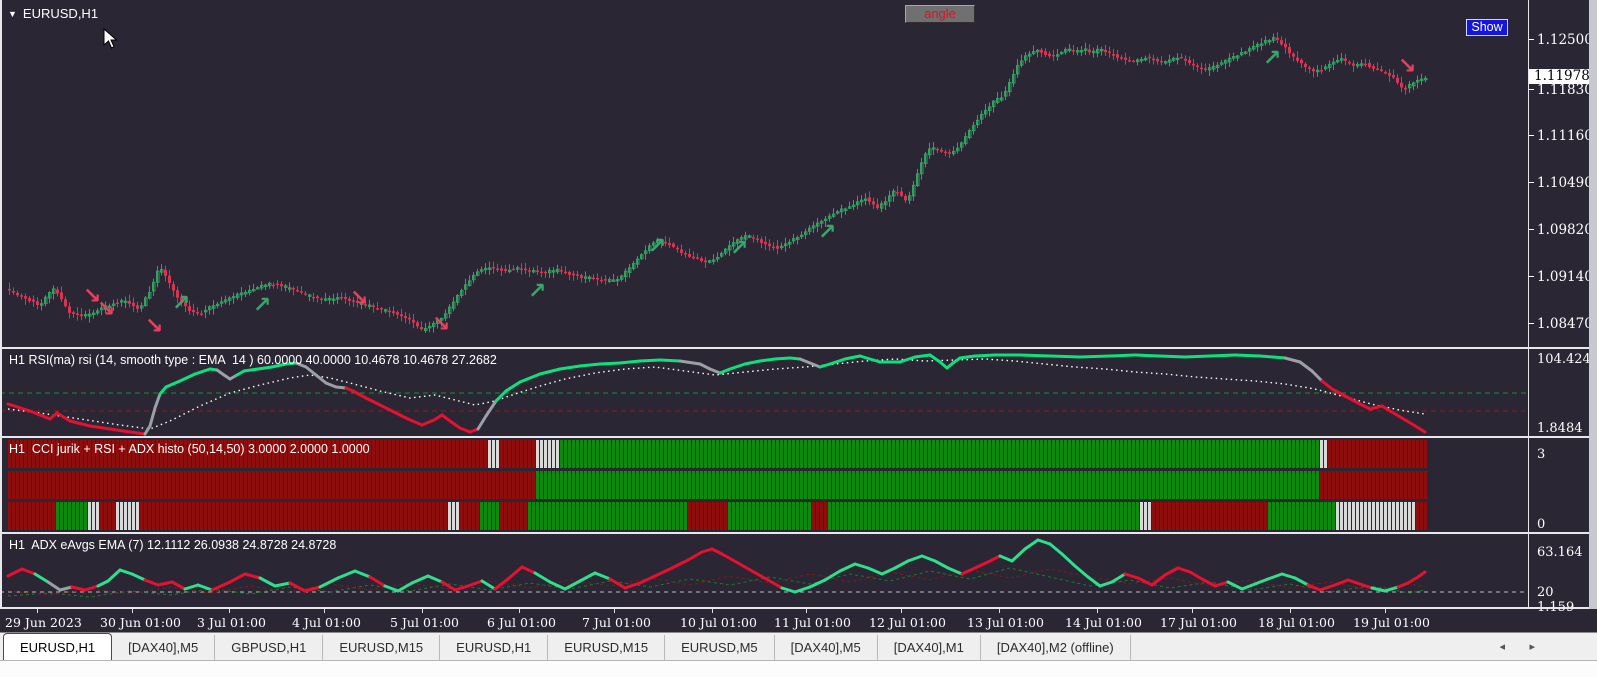 Image resolution: width=1597 pixels, height=677 pixels. What do you see at coordinates (110, 38) in the screenshot?
I see `mouse-cursor-icon` at bounding box center [110, 38].